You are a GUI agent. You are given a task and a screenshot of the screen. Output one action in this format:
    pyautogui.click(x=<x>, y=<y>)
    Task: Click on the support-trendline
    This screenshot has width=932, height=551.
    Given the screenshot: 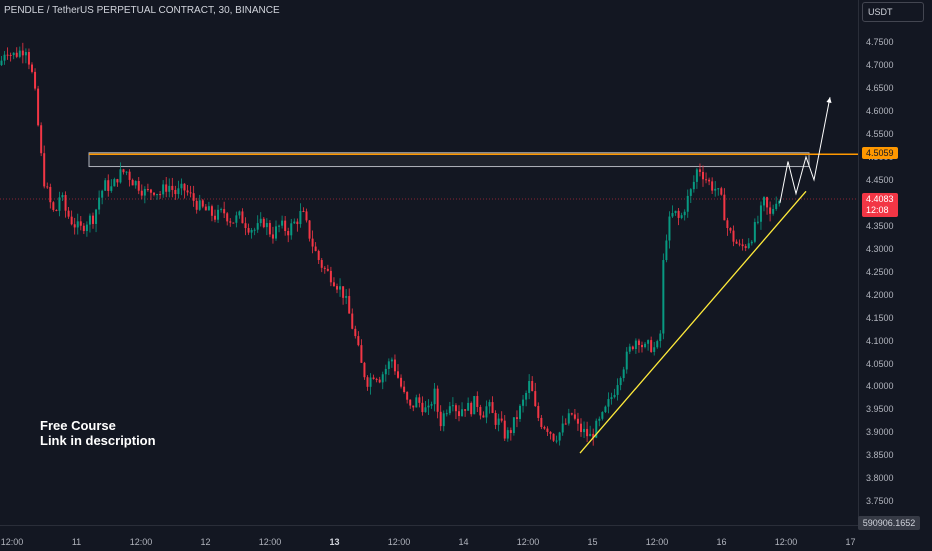 What is the action you would take?
    pyautogui.click(x=693, y=322)
    